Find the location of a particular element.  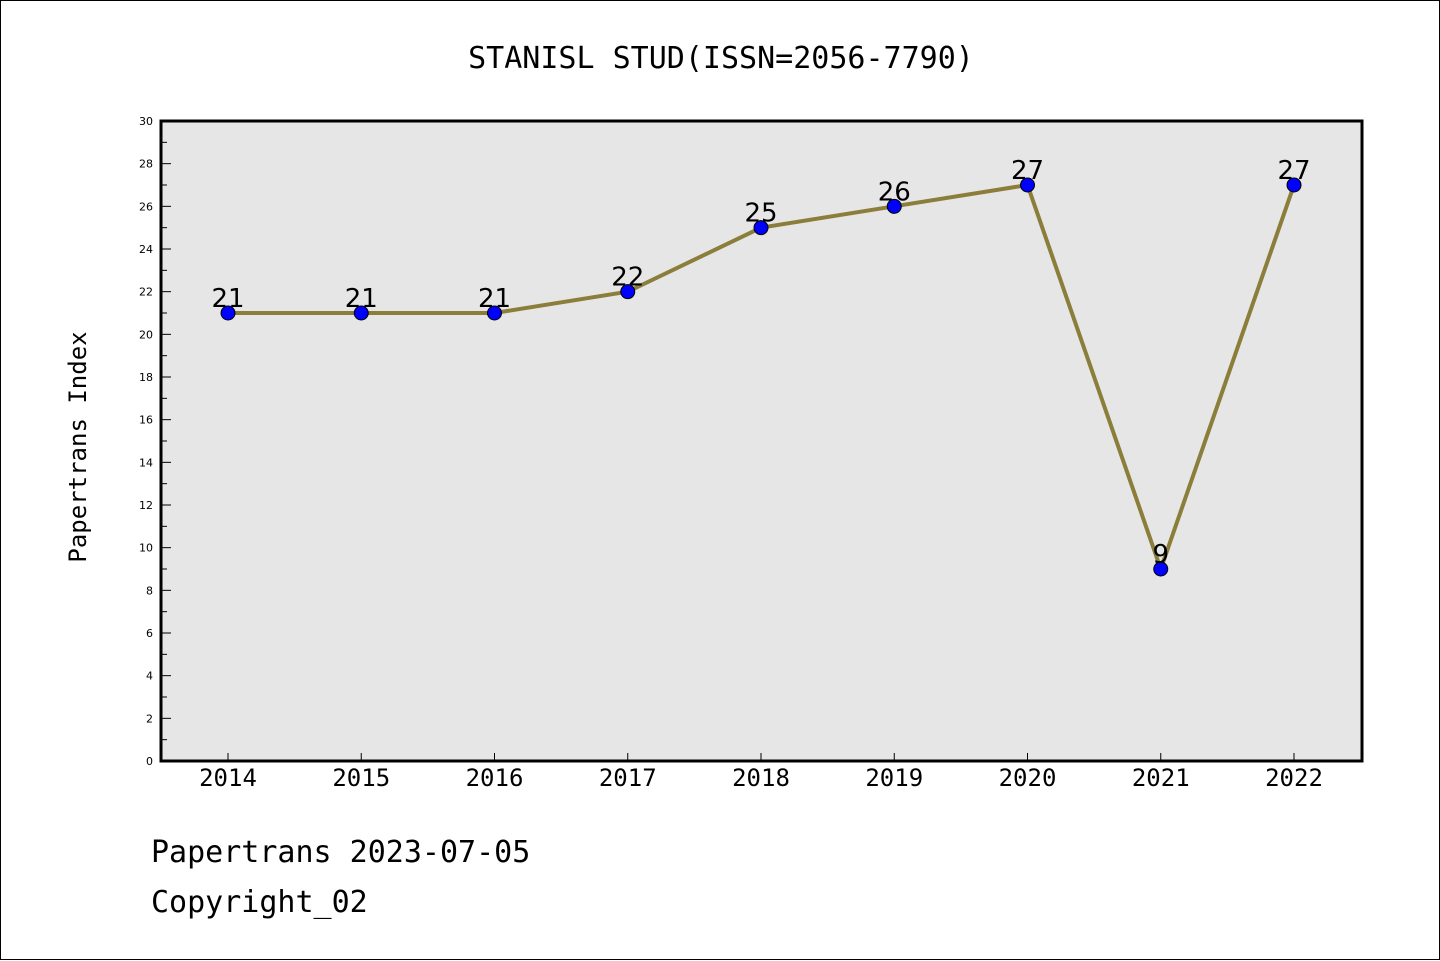

y-tick-label: 26 is located at coordinates (146, 206).